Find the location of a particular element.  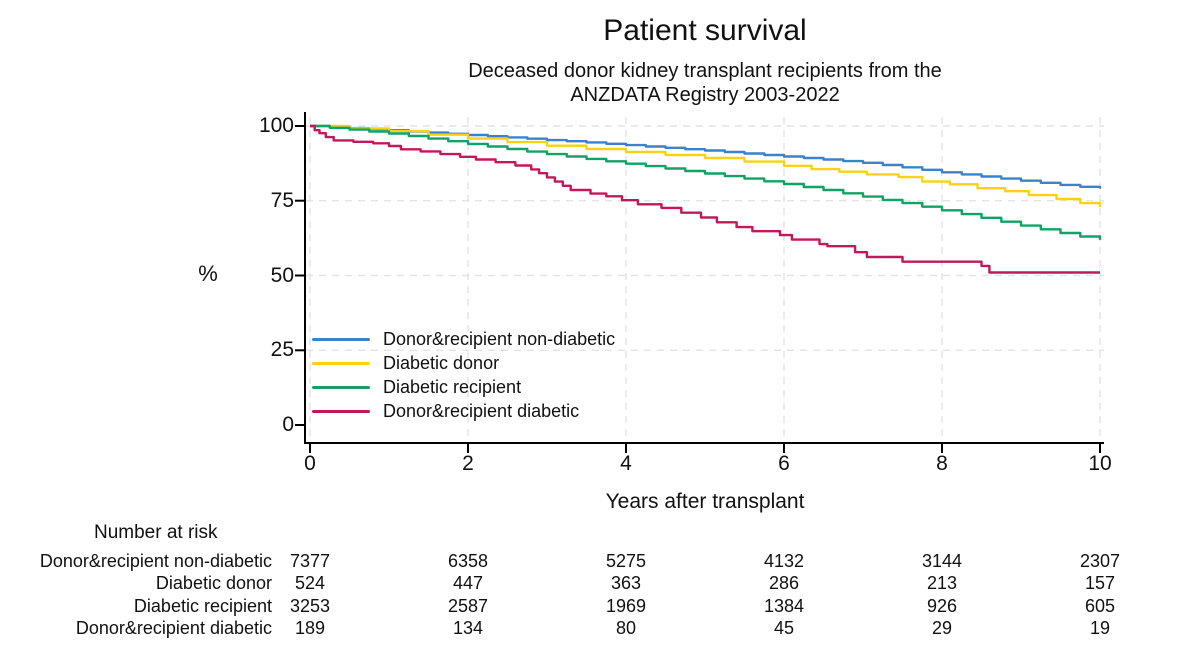

legend-item-diabetic-recipient: Diabetic recipient is located at coordinates (416, 387).